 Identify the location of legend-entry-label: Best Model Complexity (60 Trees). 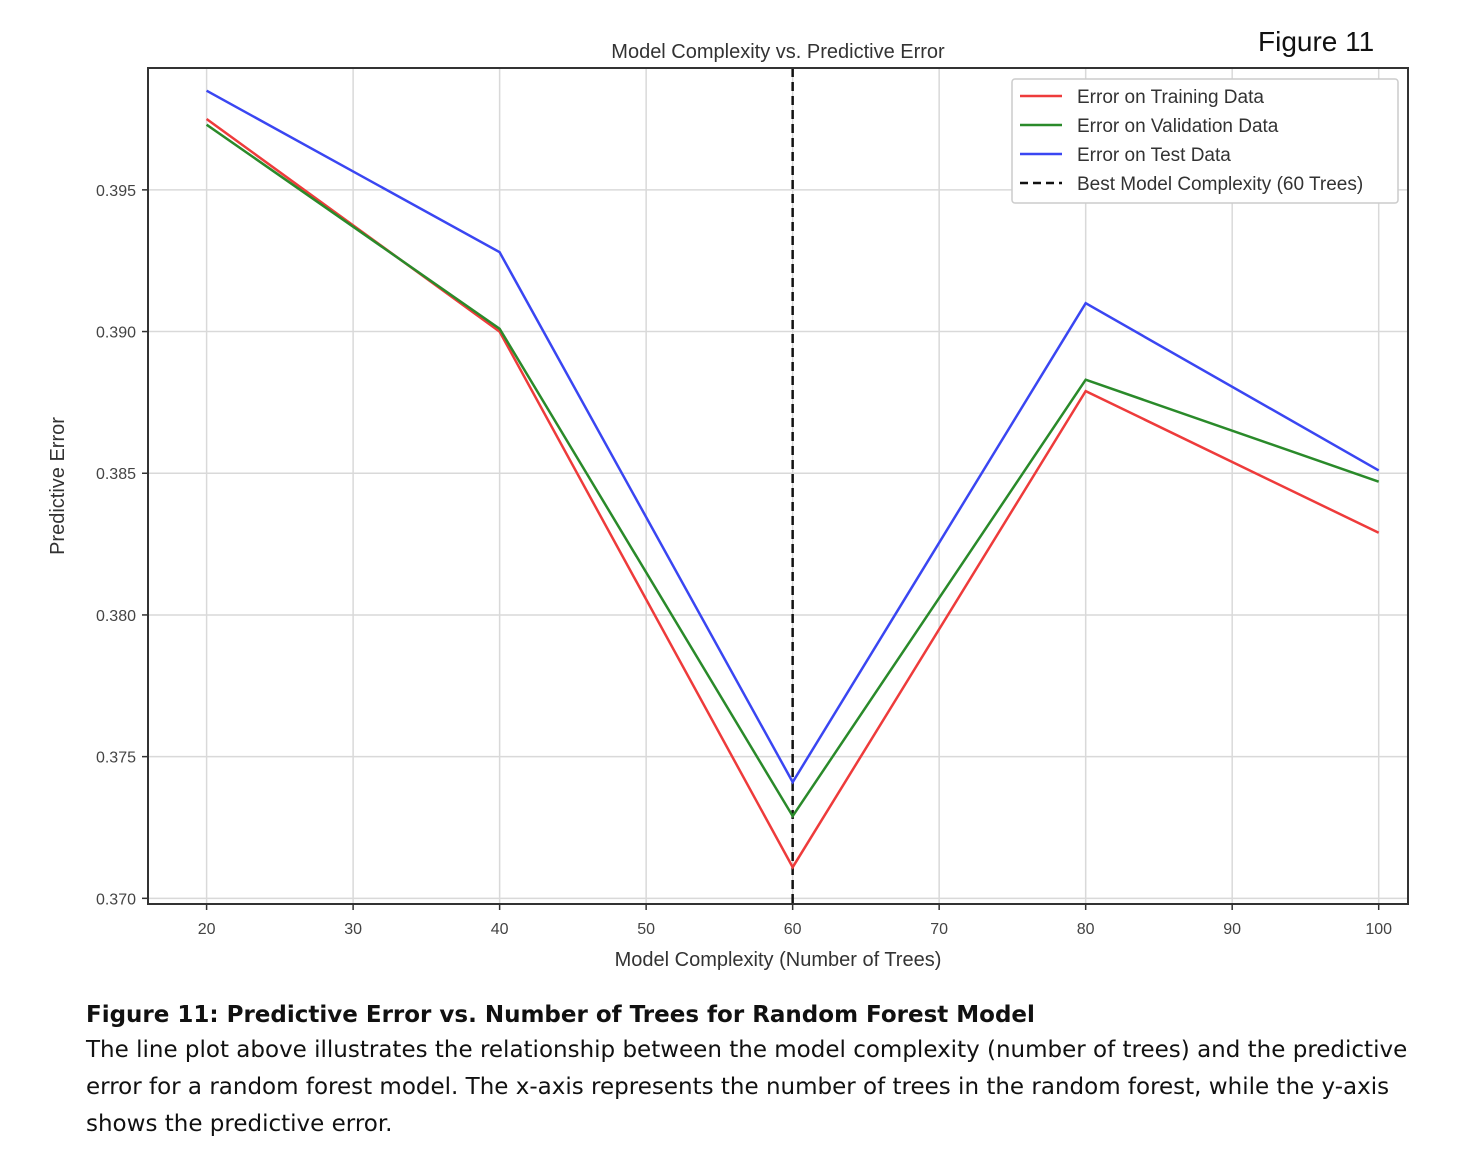
(1220, 184).